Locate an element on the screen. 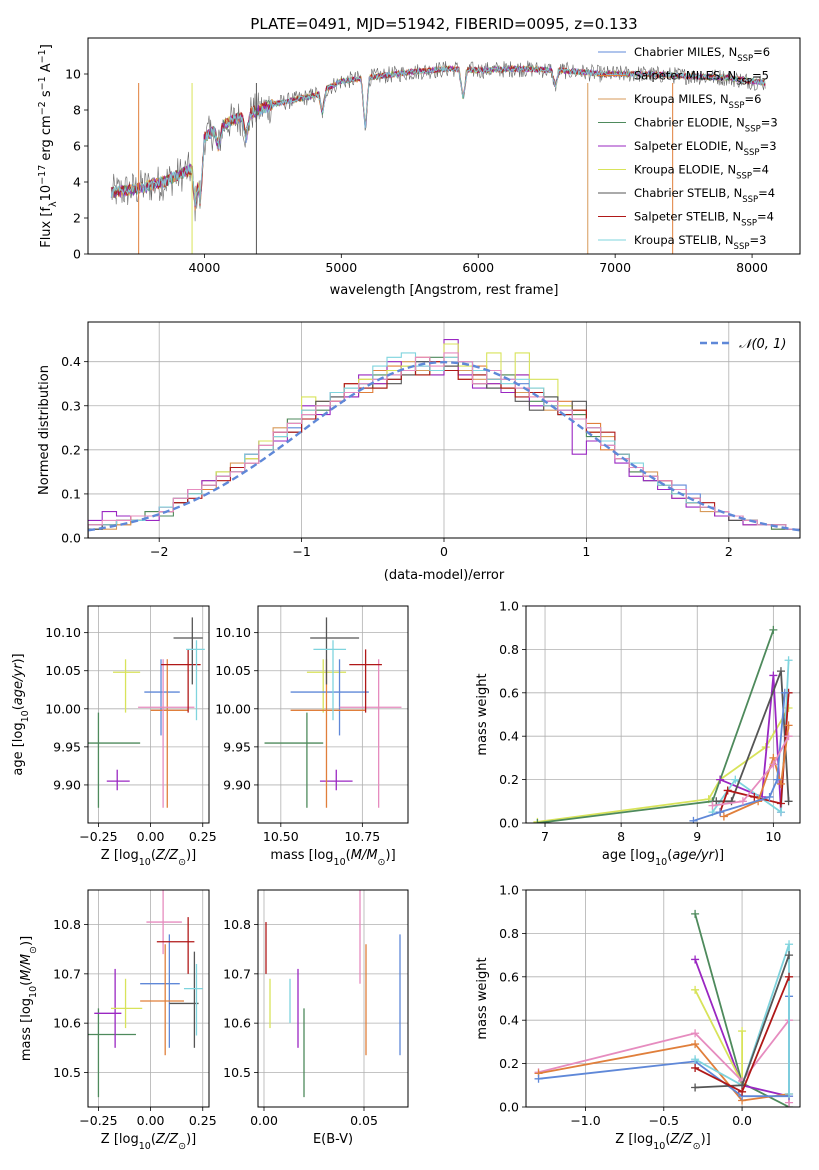 This screenshot has width=819, height=1170. y-tick-label: 8 is located at coordinates (77, 110).